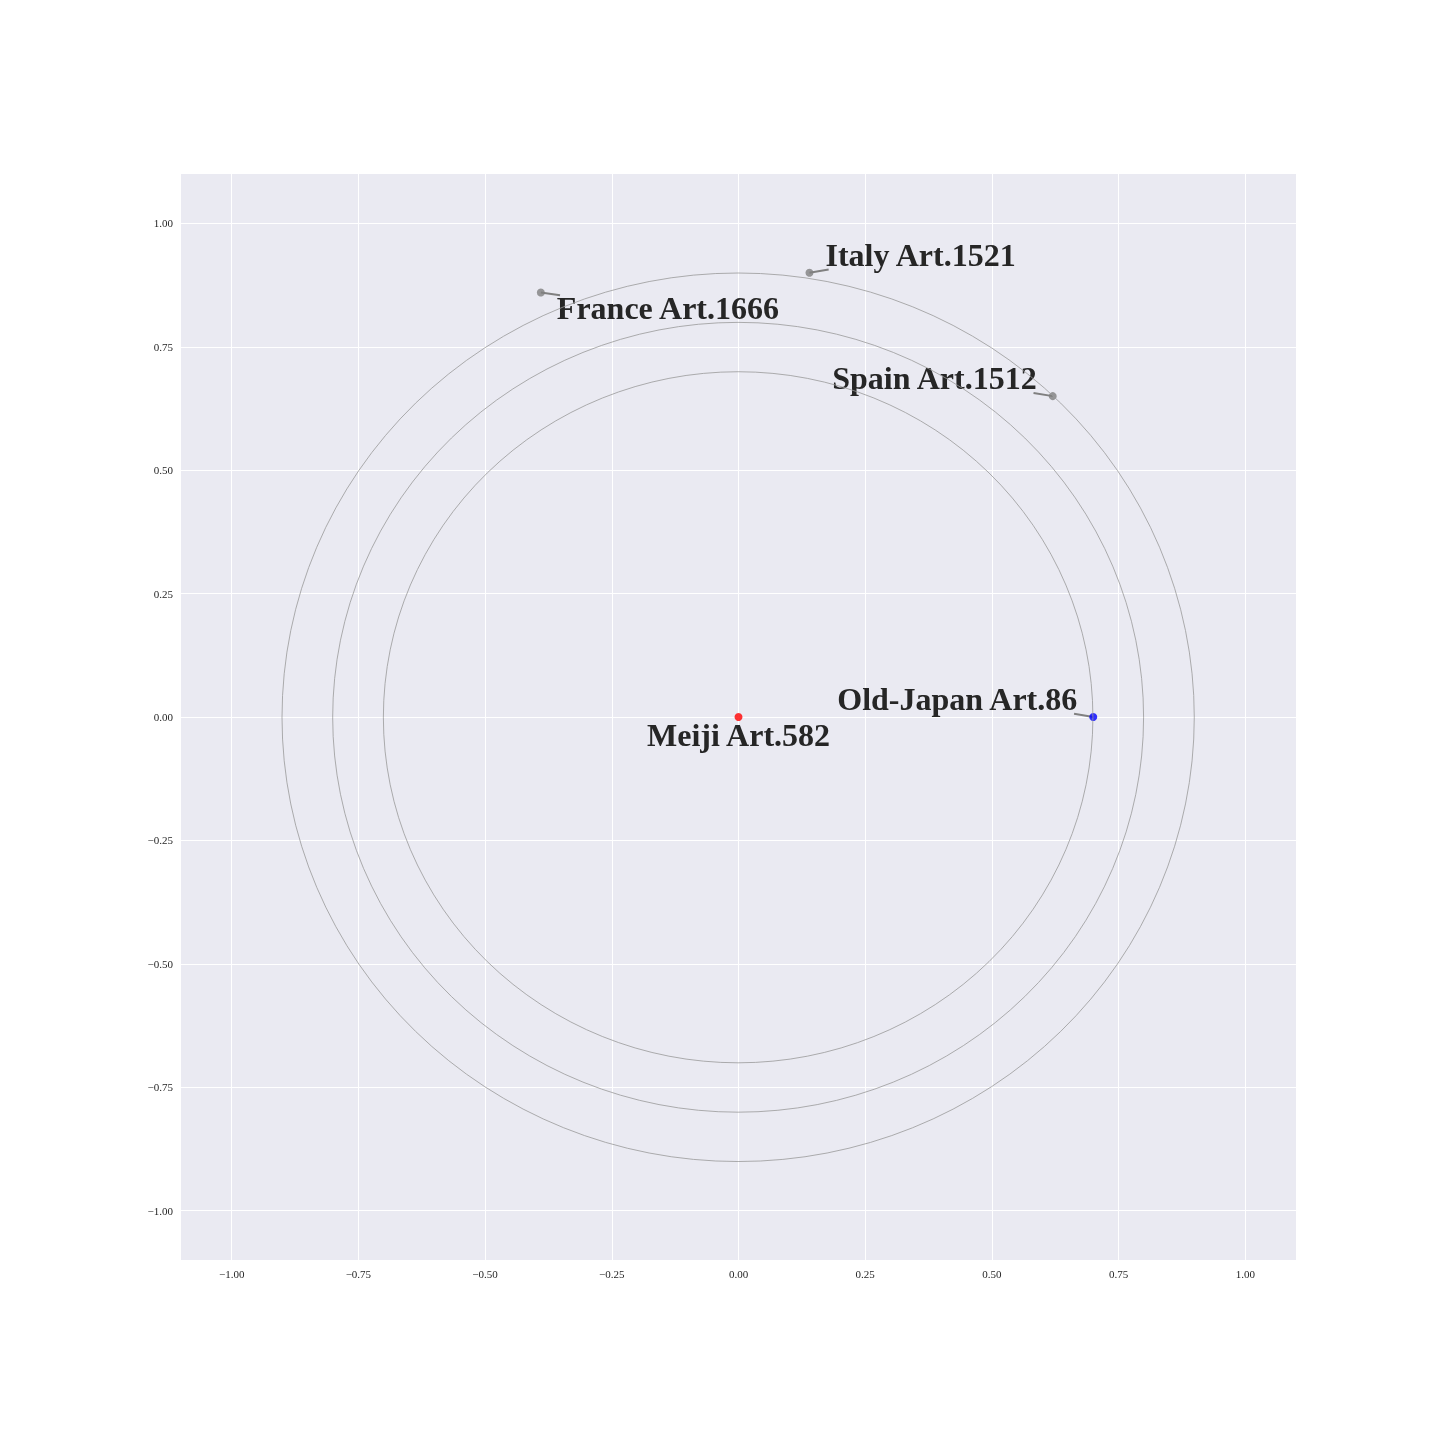 The width and height of the screenshot is (1440, 1440). I want to click on annotation: Spain Art.1512, so click(934, 378).